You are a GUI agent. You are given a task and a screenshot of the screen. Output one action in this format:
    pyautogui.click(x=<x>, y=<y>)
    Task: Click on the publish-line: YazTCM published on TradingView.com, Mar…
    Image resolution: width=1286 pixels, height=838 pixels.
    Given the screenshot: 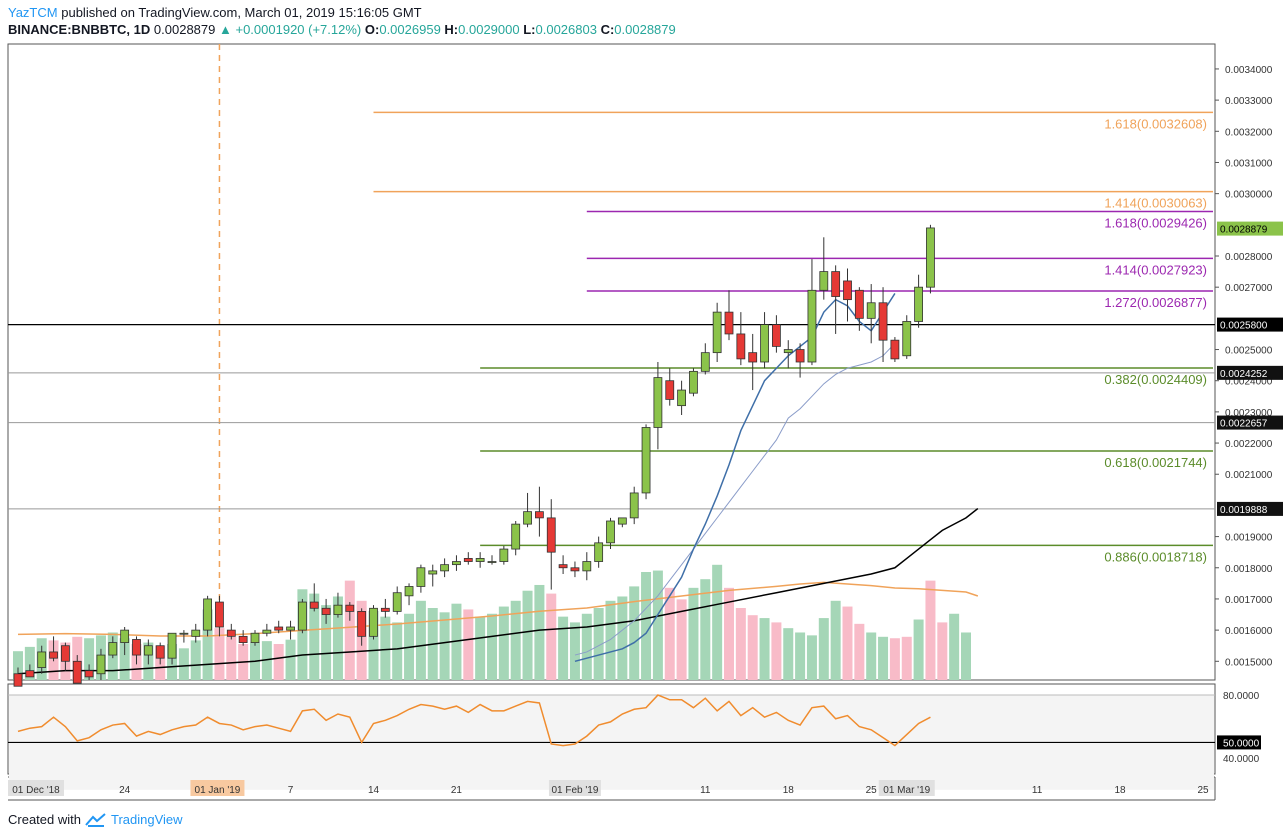 What is the action you would take?
    pyautogui.click(x=215, y=12)
    